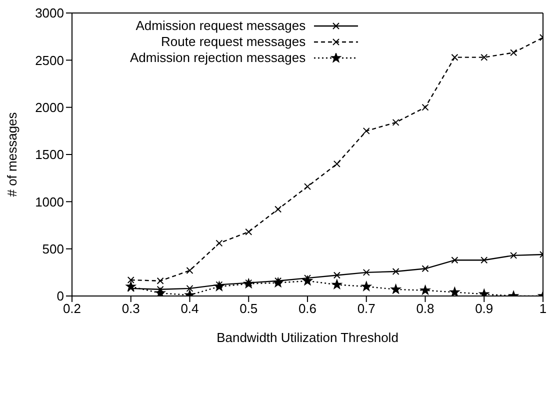 This screenshot has width=552, height=400. What do you see at coordinates (307, 308) in the screenshot?
I see `x-tick-label: 0.6` at bounding box center [307, 308].